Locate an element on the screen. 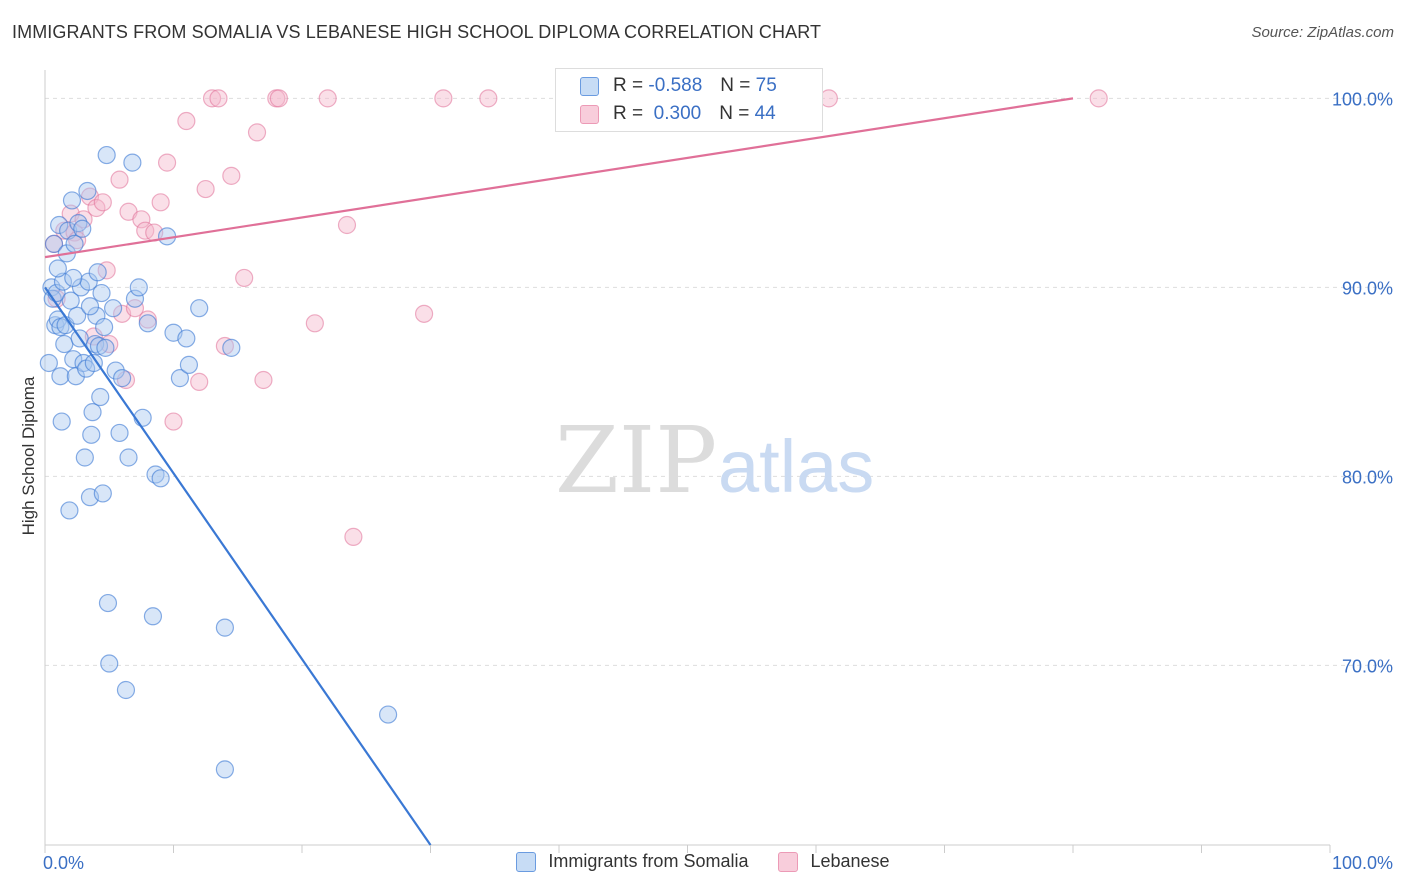 This screenshot has height=892, width=1406. series-label-somalia: Immigrants from Somalia is located at coordinates (648, 861).